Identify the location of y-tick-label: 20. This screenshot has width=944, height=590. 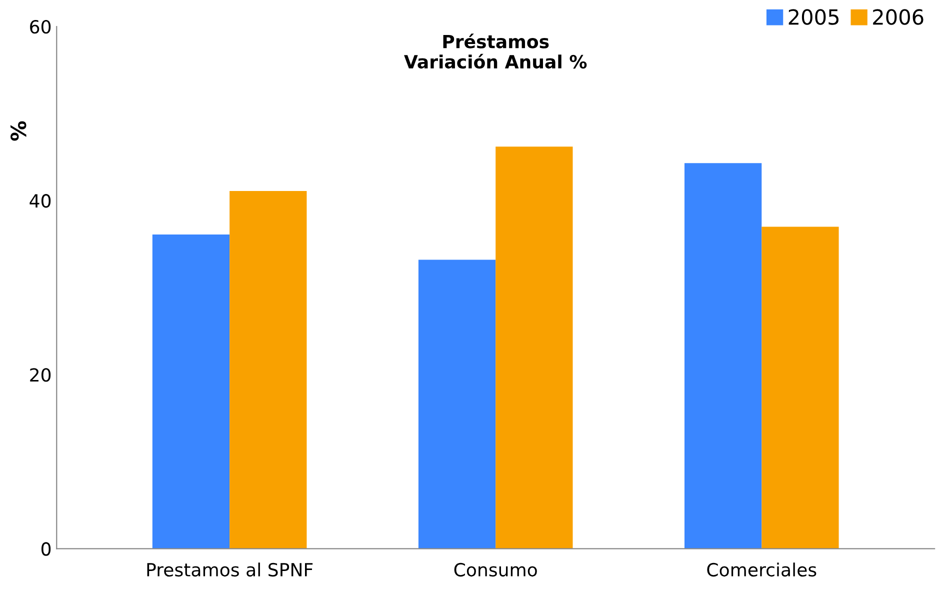
(40, 375).